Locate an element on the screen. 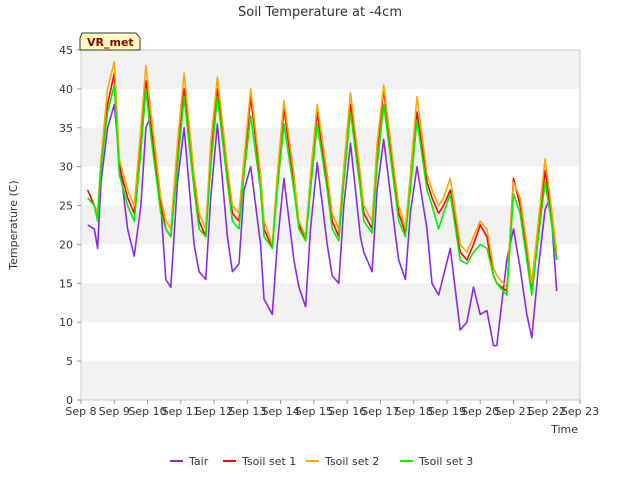  legend-label-tsoil-set-3: Tsoil set 3 is located at coordinates (445, 461).